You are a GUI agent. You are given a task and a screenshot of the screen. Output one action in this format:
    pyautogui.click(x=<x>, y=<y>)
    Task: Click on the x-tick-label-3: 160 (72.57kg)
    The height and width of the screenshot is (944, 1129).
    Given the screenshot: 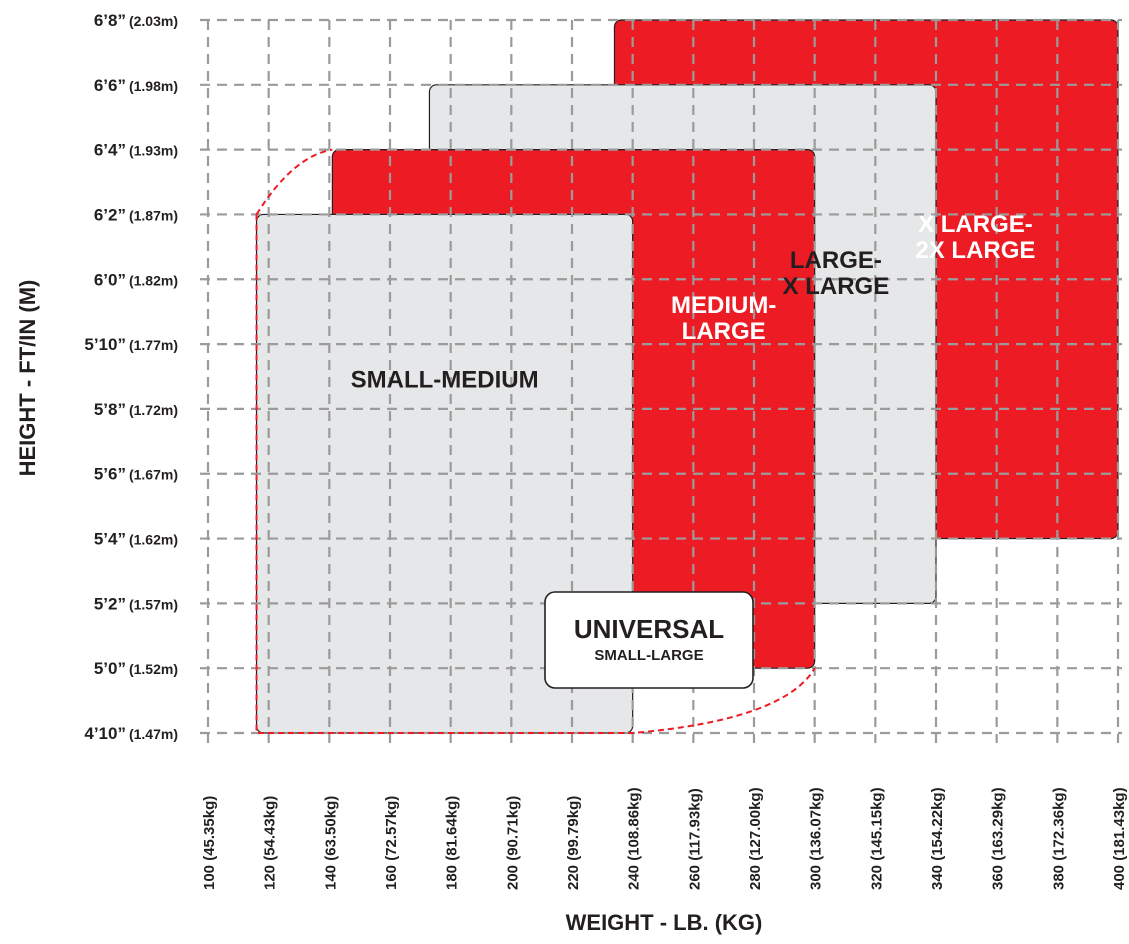 What is the action you would take?
    pyautogui.click(x=391, y=843)
    